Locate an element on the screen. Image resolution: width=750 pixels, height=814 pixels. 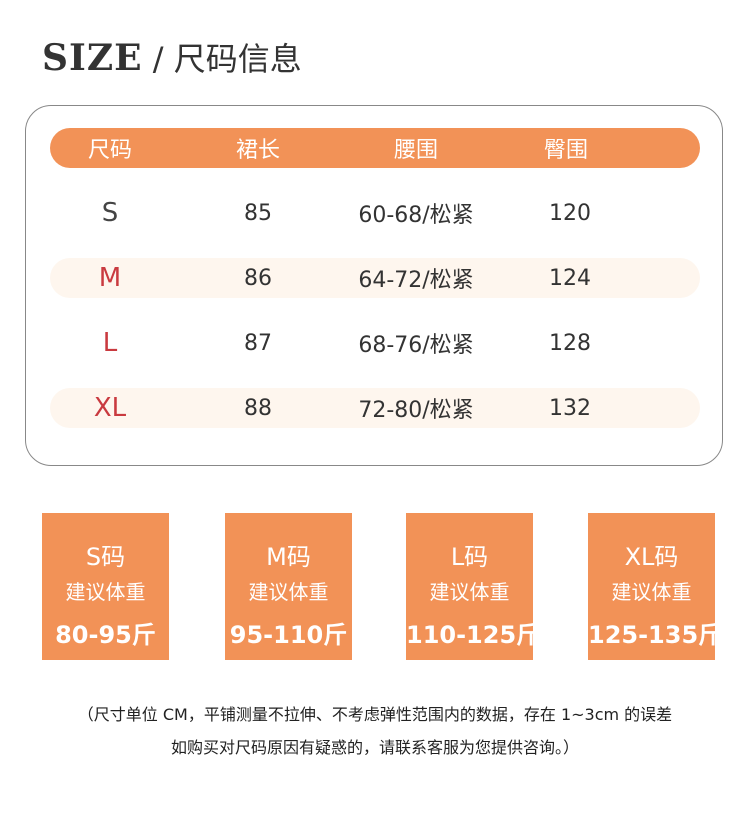
size-label: M码 is located at coordinates (288, 557).